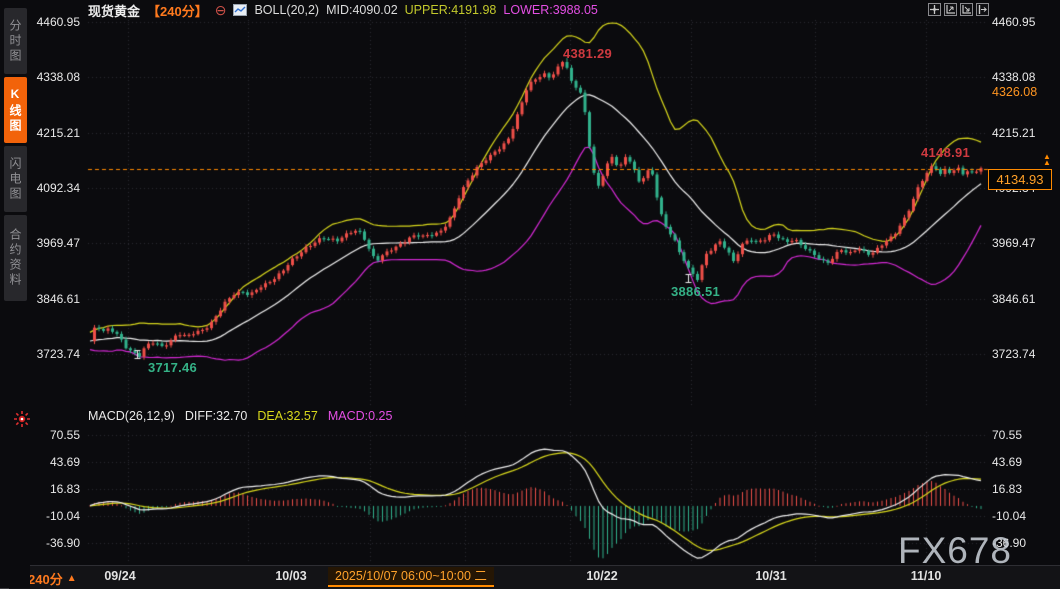 This screenshot has width=1060, height=589. I want to click on date-tick-label: 10/03, so click(291, 576).